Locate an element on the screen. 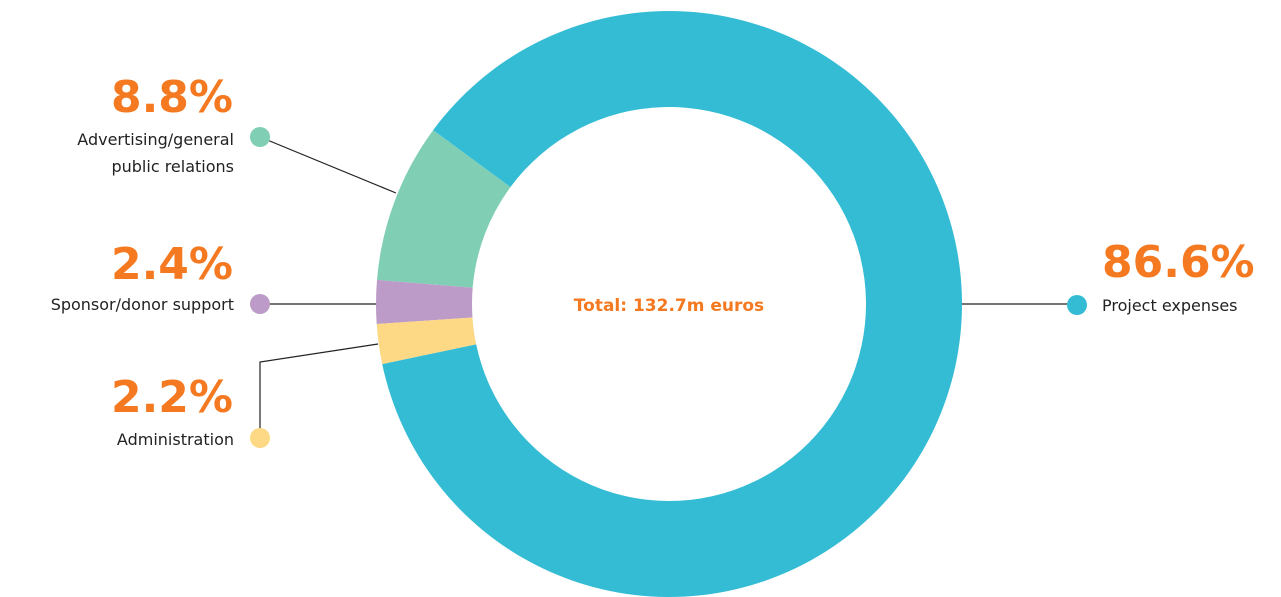  value-label: 8.8% is located at coordinates (172, 97).